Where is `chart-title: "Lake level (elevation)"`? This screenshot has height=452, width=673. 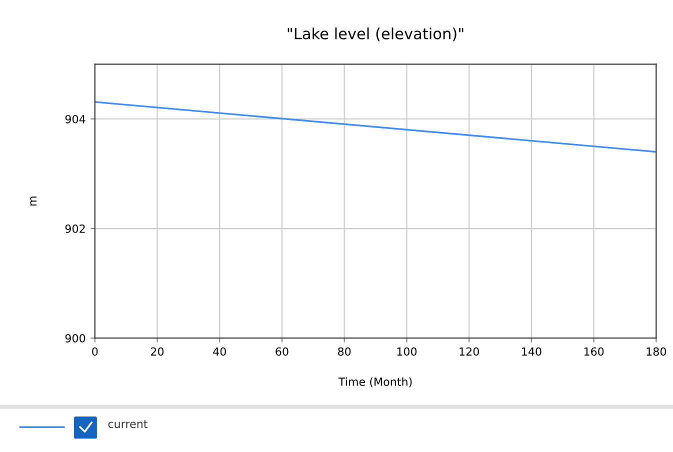 chart-title: "Lake level (elevation)" is located at coordinates (376, 35).